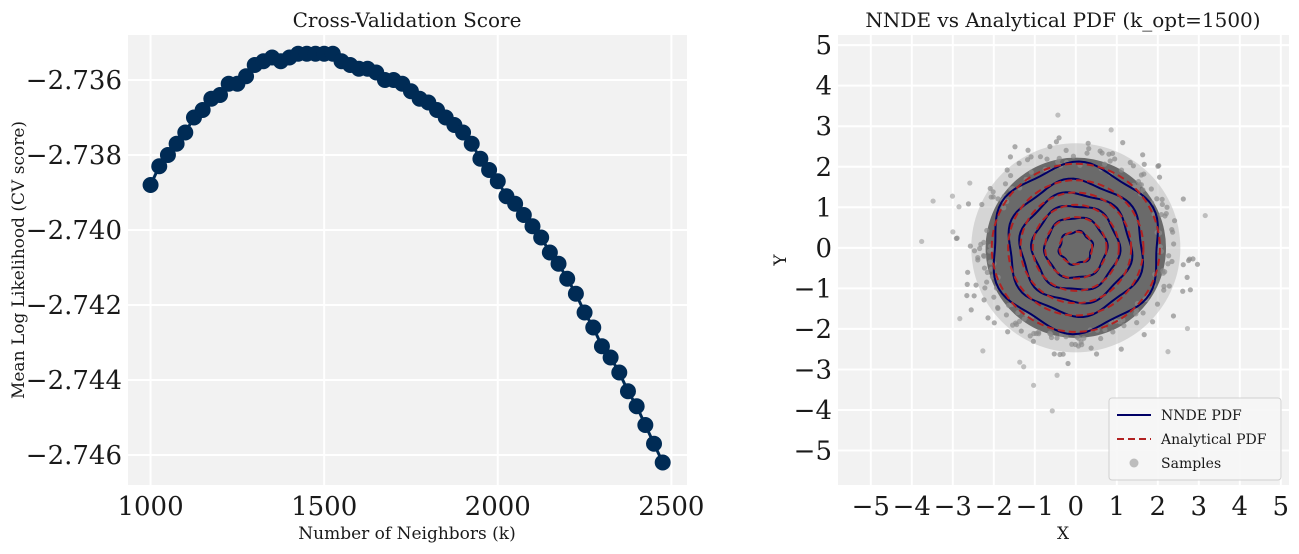  Describe the element at coordinates (1076, 507) in the screenshot. I see `pdf-x-tick-5: 0` at that location.